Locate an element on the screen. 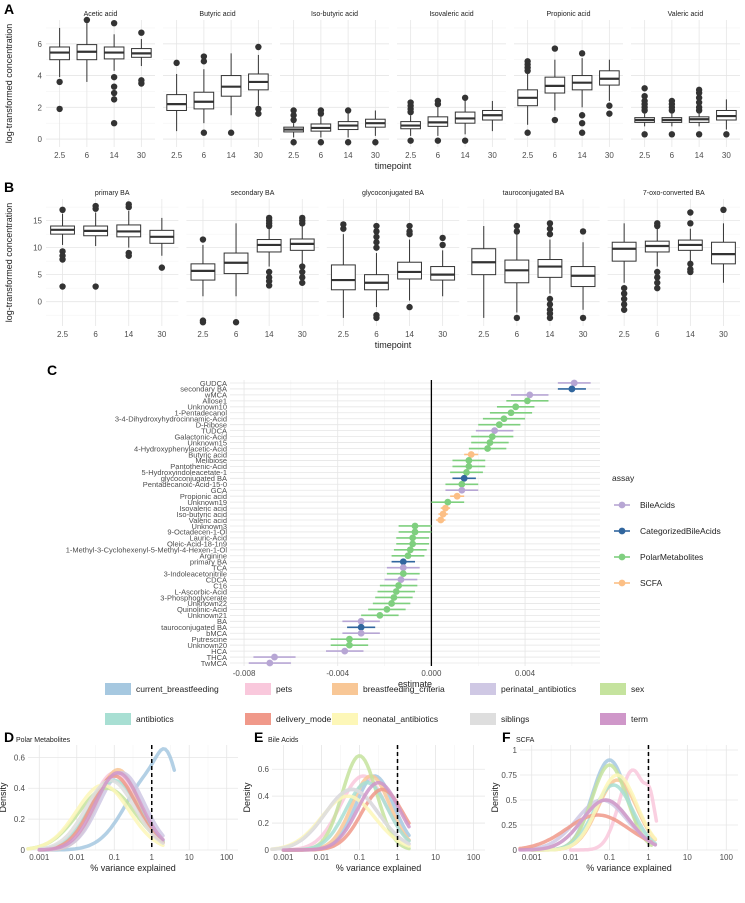 Image resolution: width=745 pixels, height=903 pixels. y-tick-label: Unknown10 is located at coordinates (207, 407).